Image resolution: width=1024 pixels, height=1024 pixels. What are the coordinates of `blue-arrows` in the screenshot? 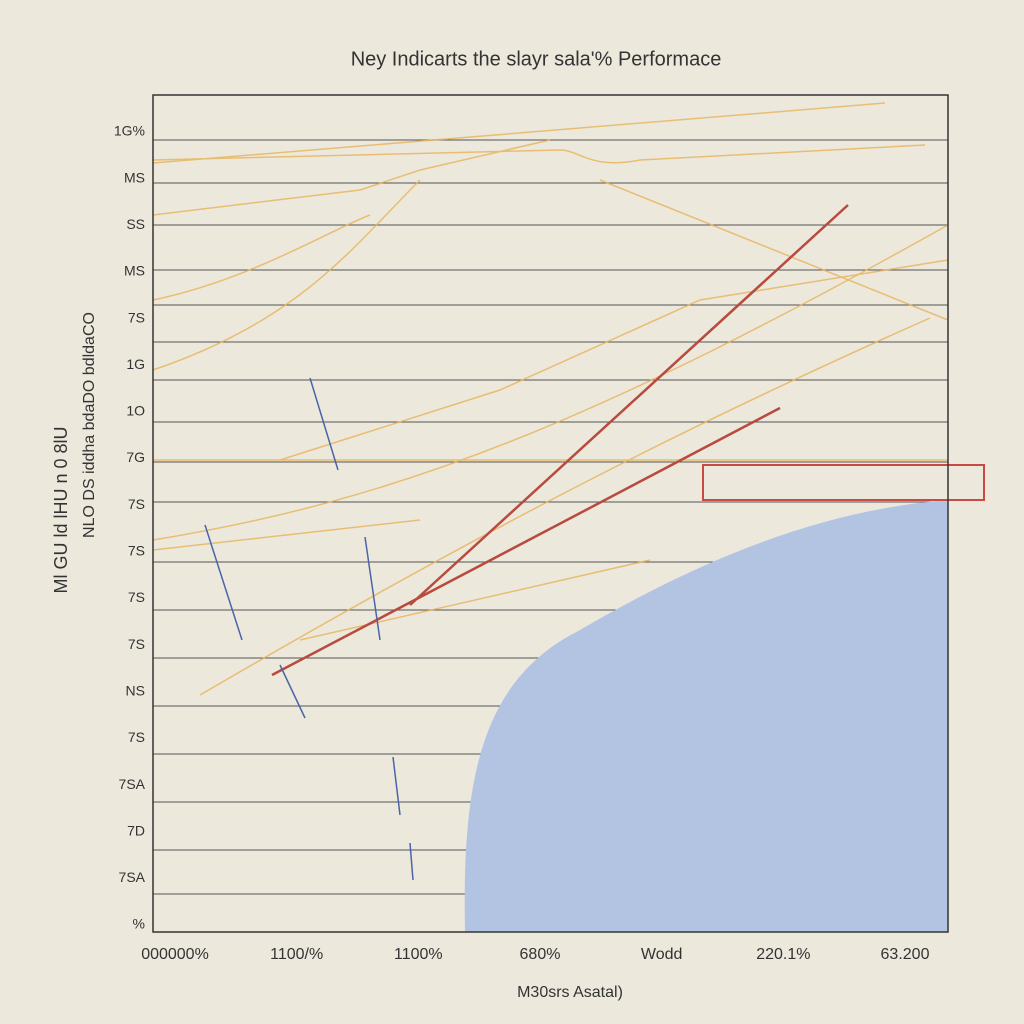 It's located at (309, 629).